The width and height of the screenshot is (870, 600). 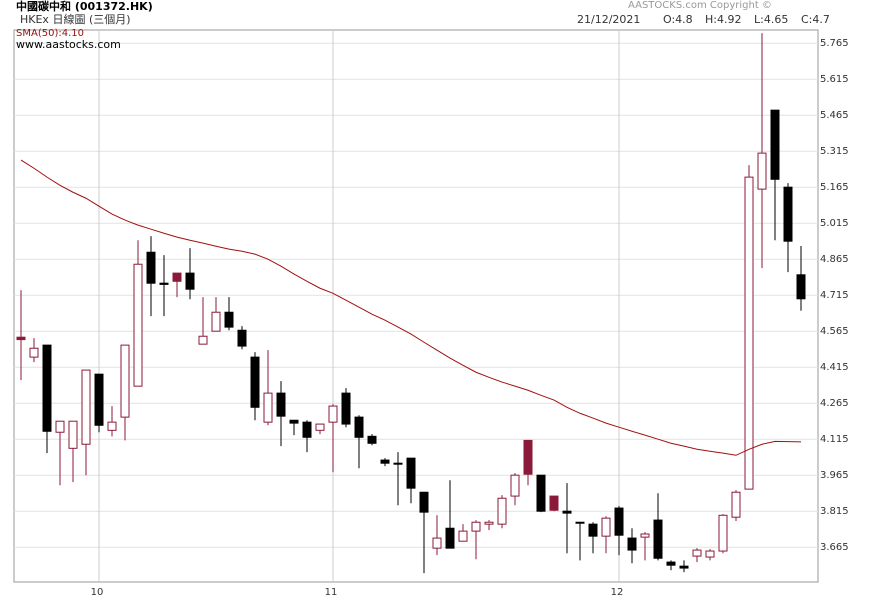 I want to click on y-tick-label: 3.815, so click(x=834, y=511).